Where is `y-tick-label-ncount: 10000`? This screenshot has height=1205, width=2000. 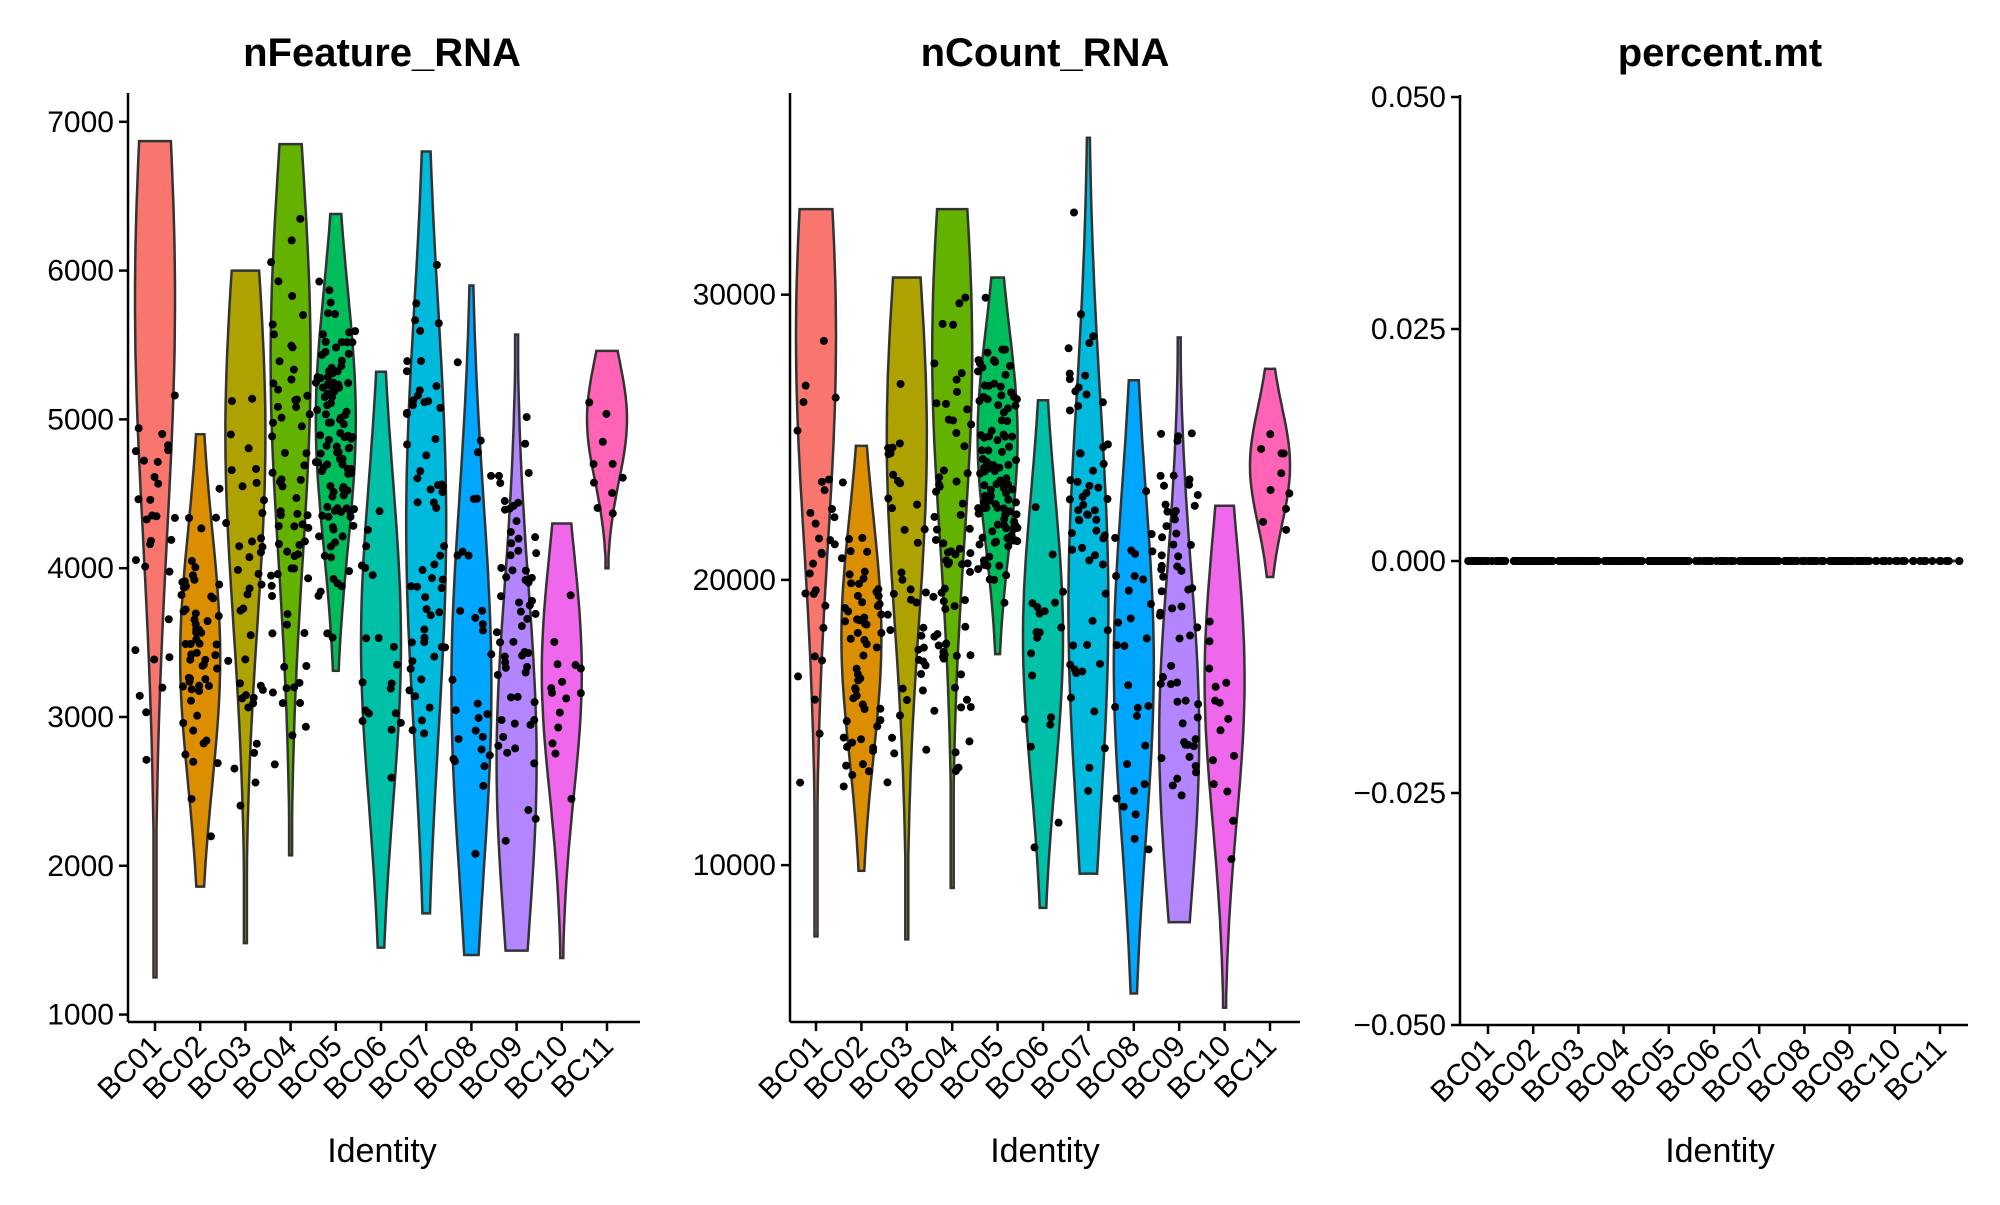
y-tick-label-ncount: 10000 is located at coordinates (734, 865).